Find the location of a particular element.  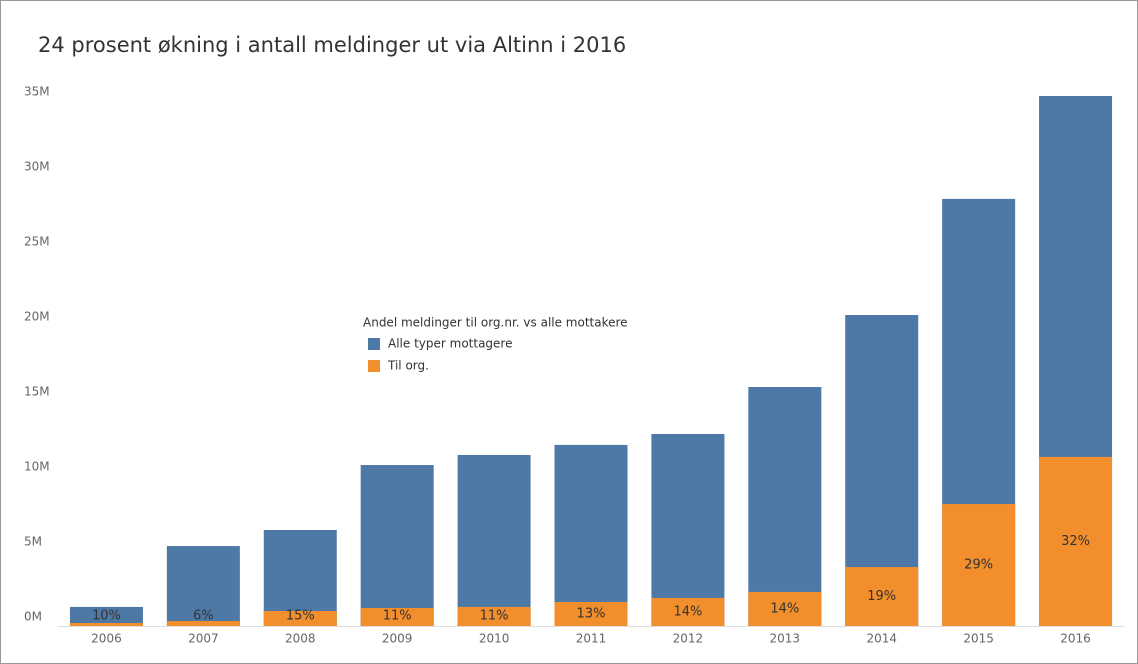

y-tick-label: 25M is located at coordinates (37, 241).